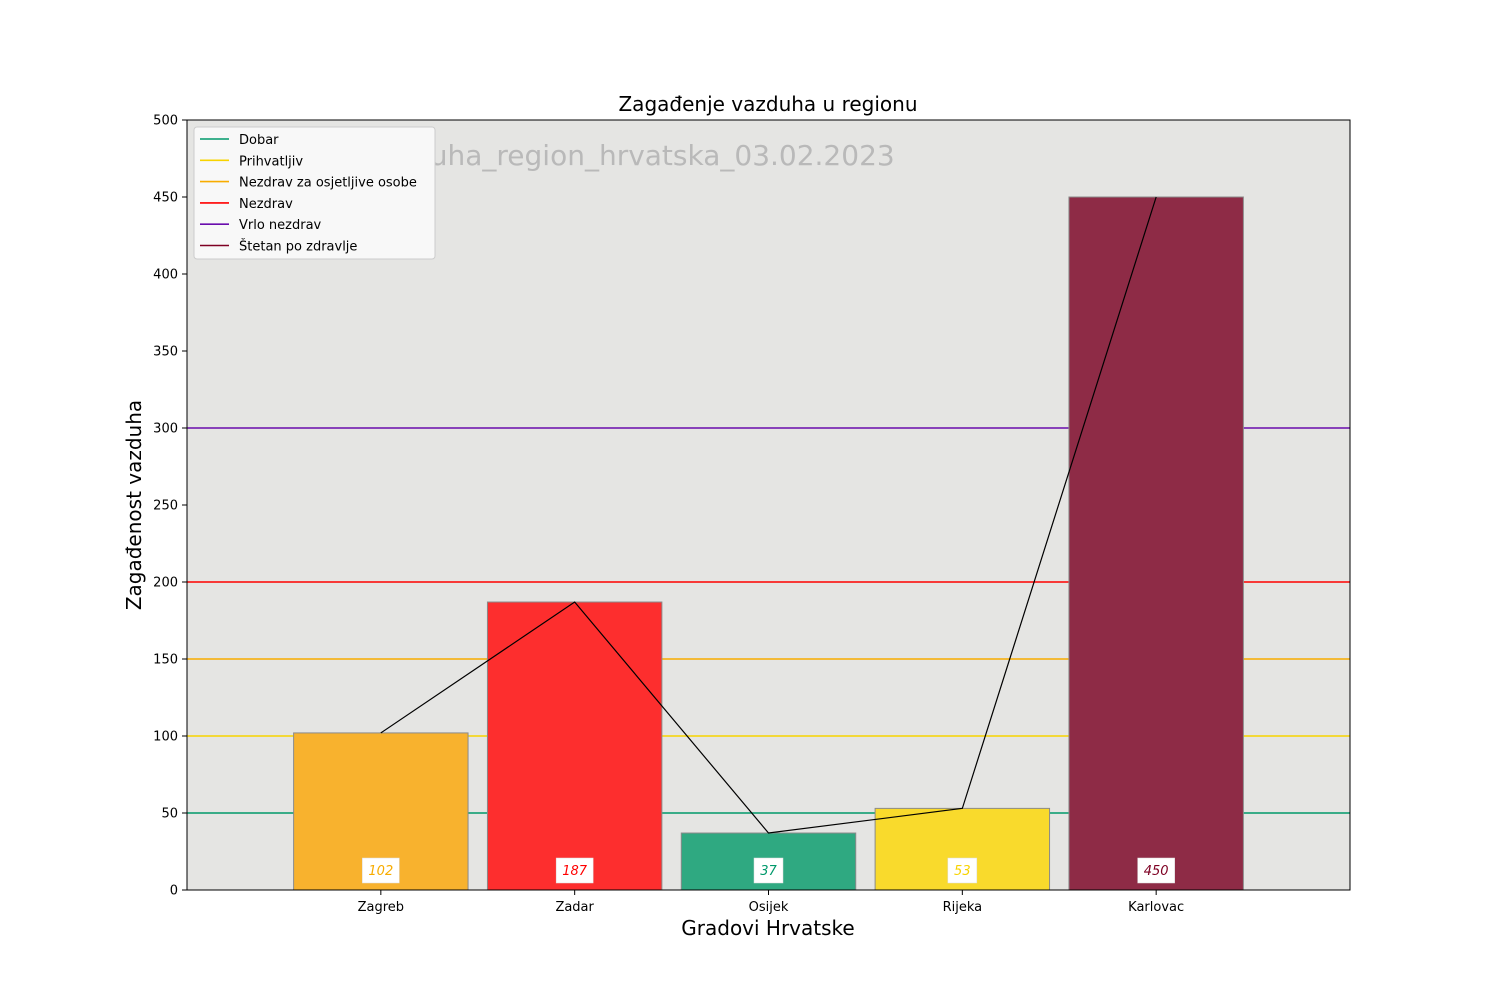 This screenshot has height=1000, width=1500. Describe the element at coordinates (165, 198) in the screenshot. I see `y-tick-label: 450` at that location.